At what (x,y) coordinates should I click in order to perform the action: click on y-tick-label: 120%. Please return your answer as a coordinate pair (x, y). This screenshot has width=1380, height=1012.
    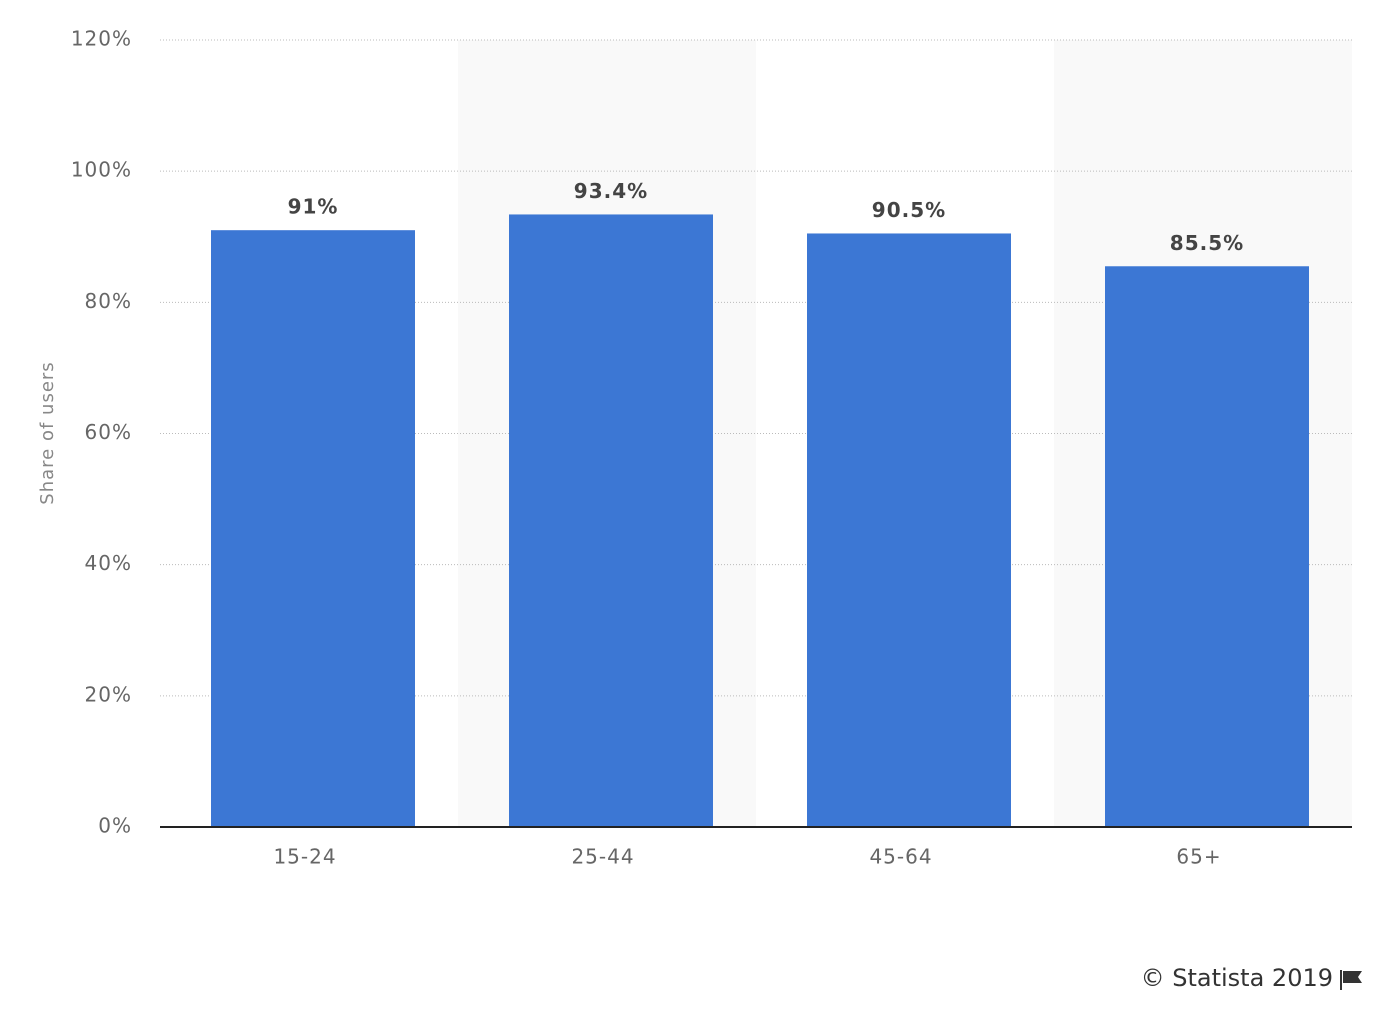
    Looking at the image, I should click on (101, 39).